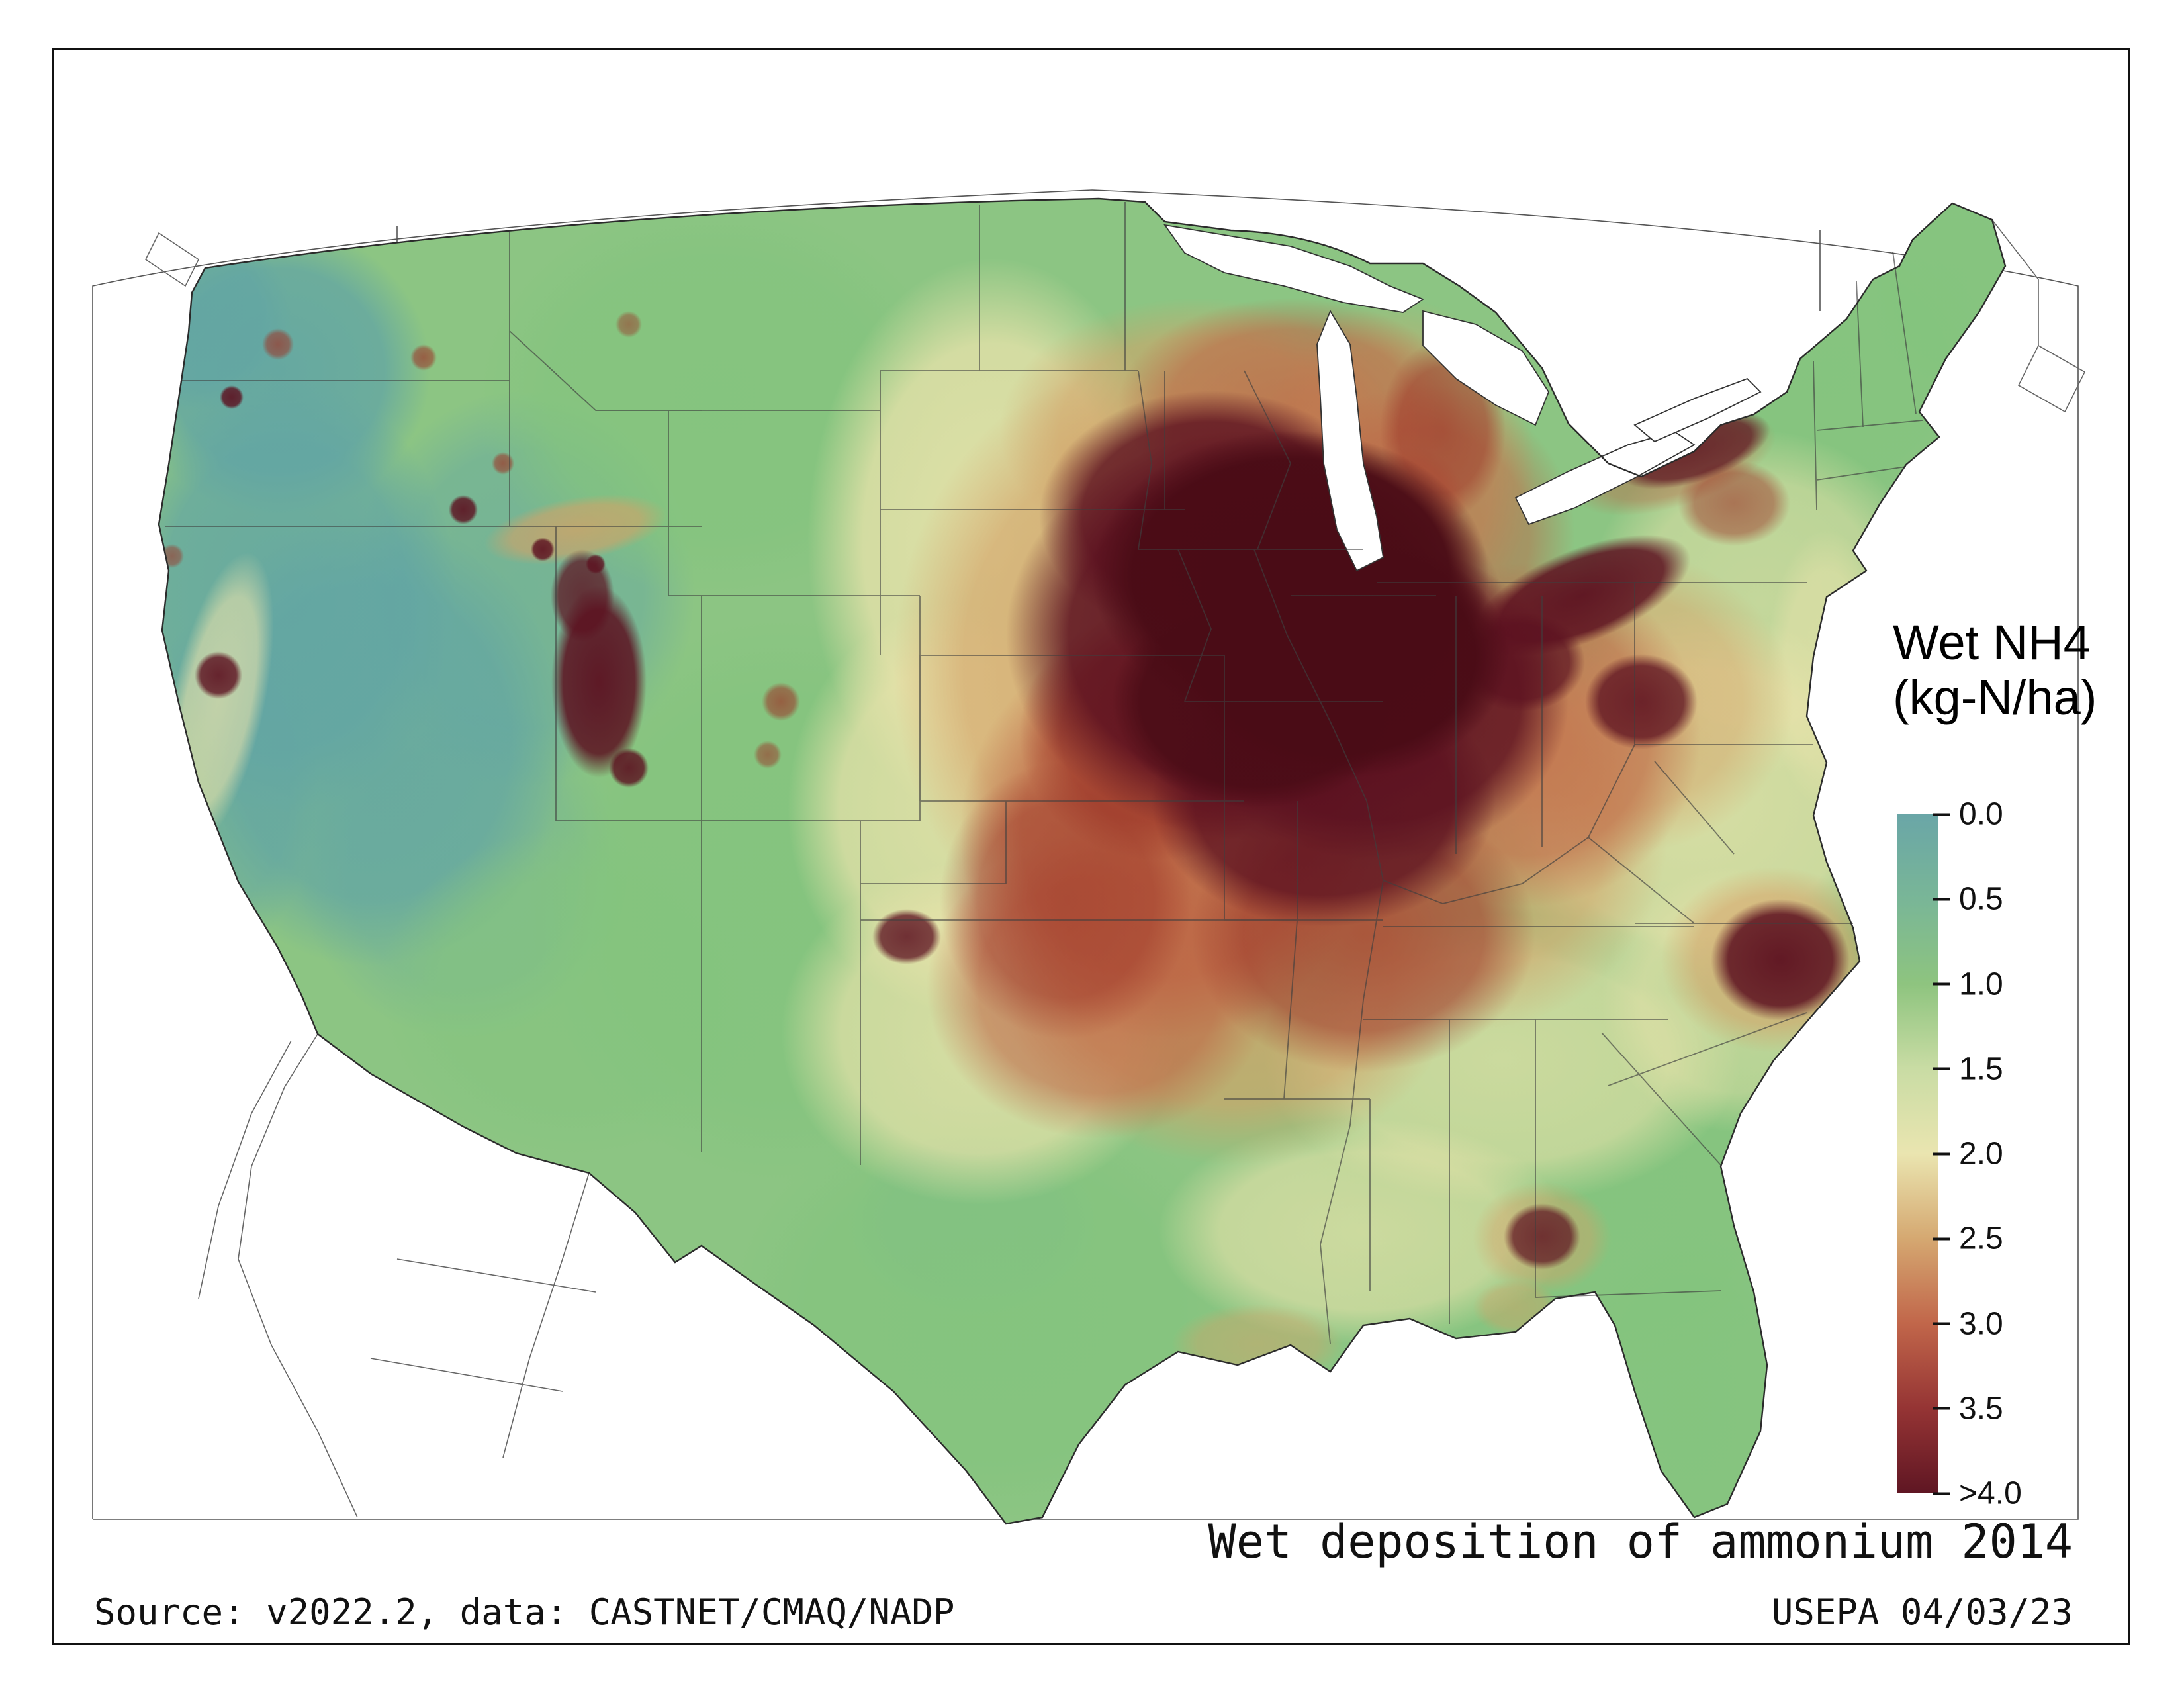 The image size is (2184, 1688). What do you see at coordinates (1977, 1494) in the screenshot?
I see `legend-tick: >4.0` at bounding box center [1977, 1494].